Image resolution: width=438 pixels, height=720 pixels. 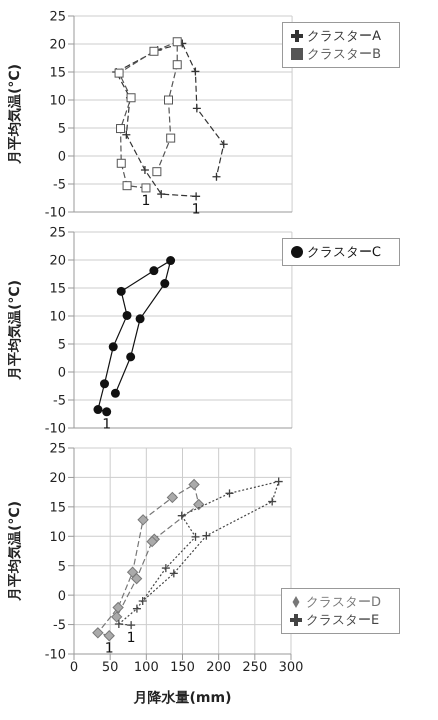 I want to click on x-tick-label: 250, so click(x=255, y=668).